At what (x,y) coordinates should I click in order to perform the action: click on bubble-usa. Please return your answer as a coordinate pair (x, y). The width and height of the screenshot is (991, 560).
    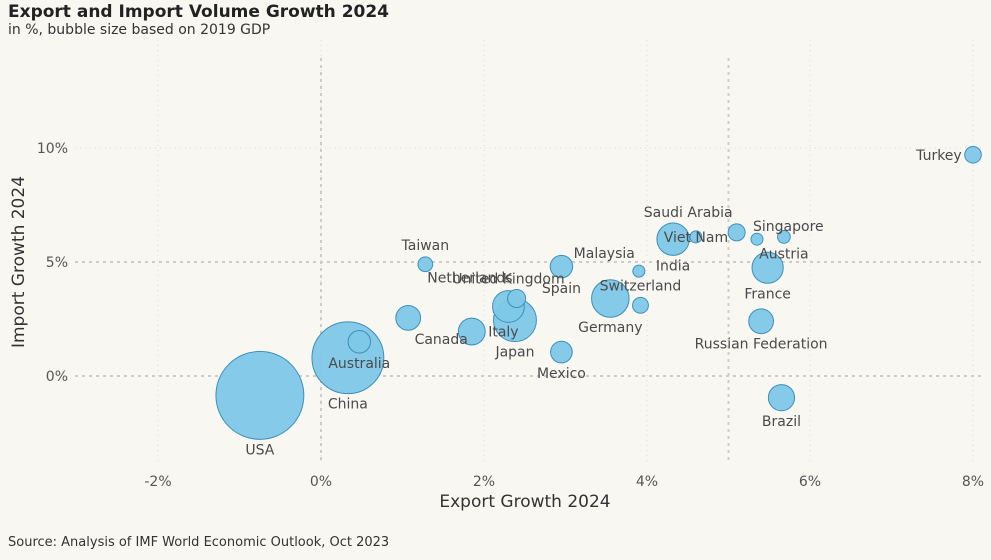
    Looking at the image, I should click on (260, 395).